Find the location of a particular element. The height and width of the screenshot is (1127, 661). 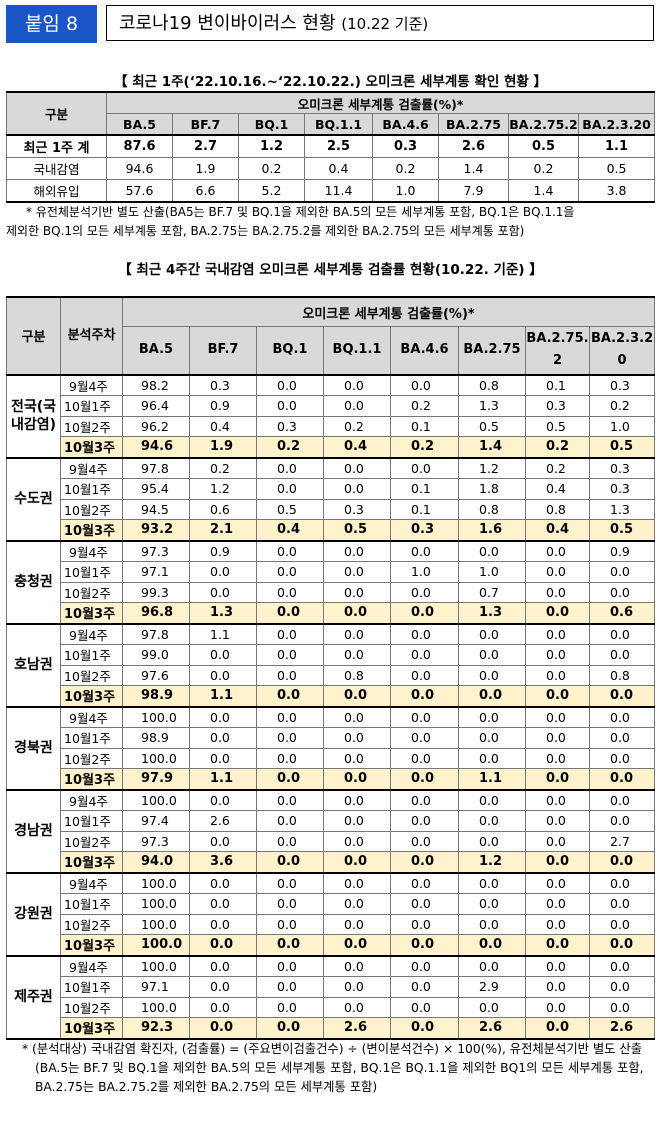

region-label: 수도권 is located at coordinates (33, 498).